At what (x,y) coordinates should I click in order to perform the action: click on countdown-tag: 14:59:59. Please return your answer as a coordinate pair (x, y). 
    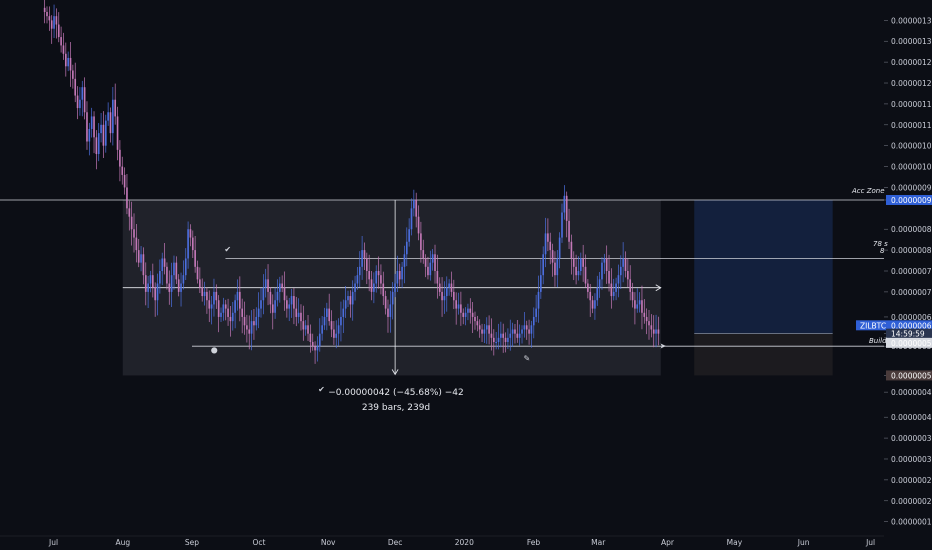
    Looking at the image, I should click on (908, 334).